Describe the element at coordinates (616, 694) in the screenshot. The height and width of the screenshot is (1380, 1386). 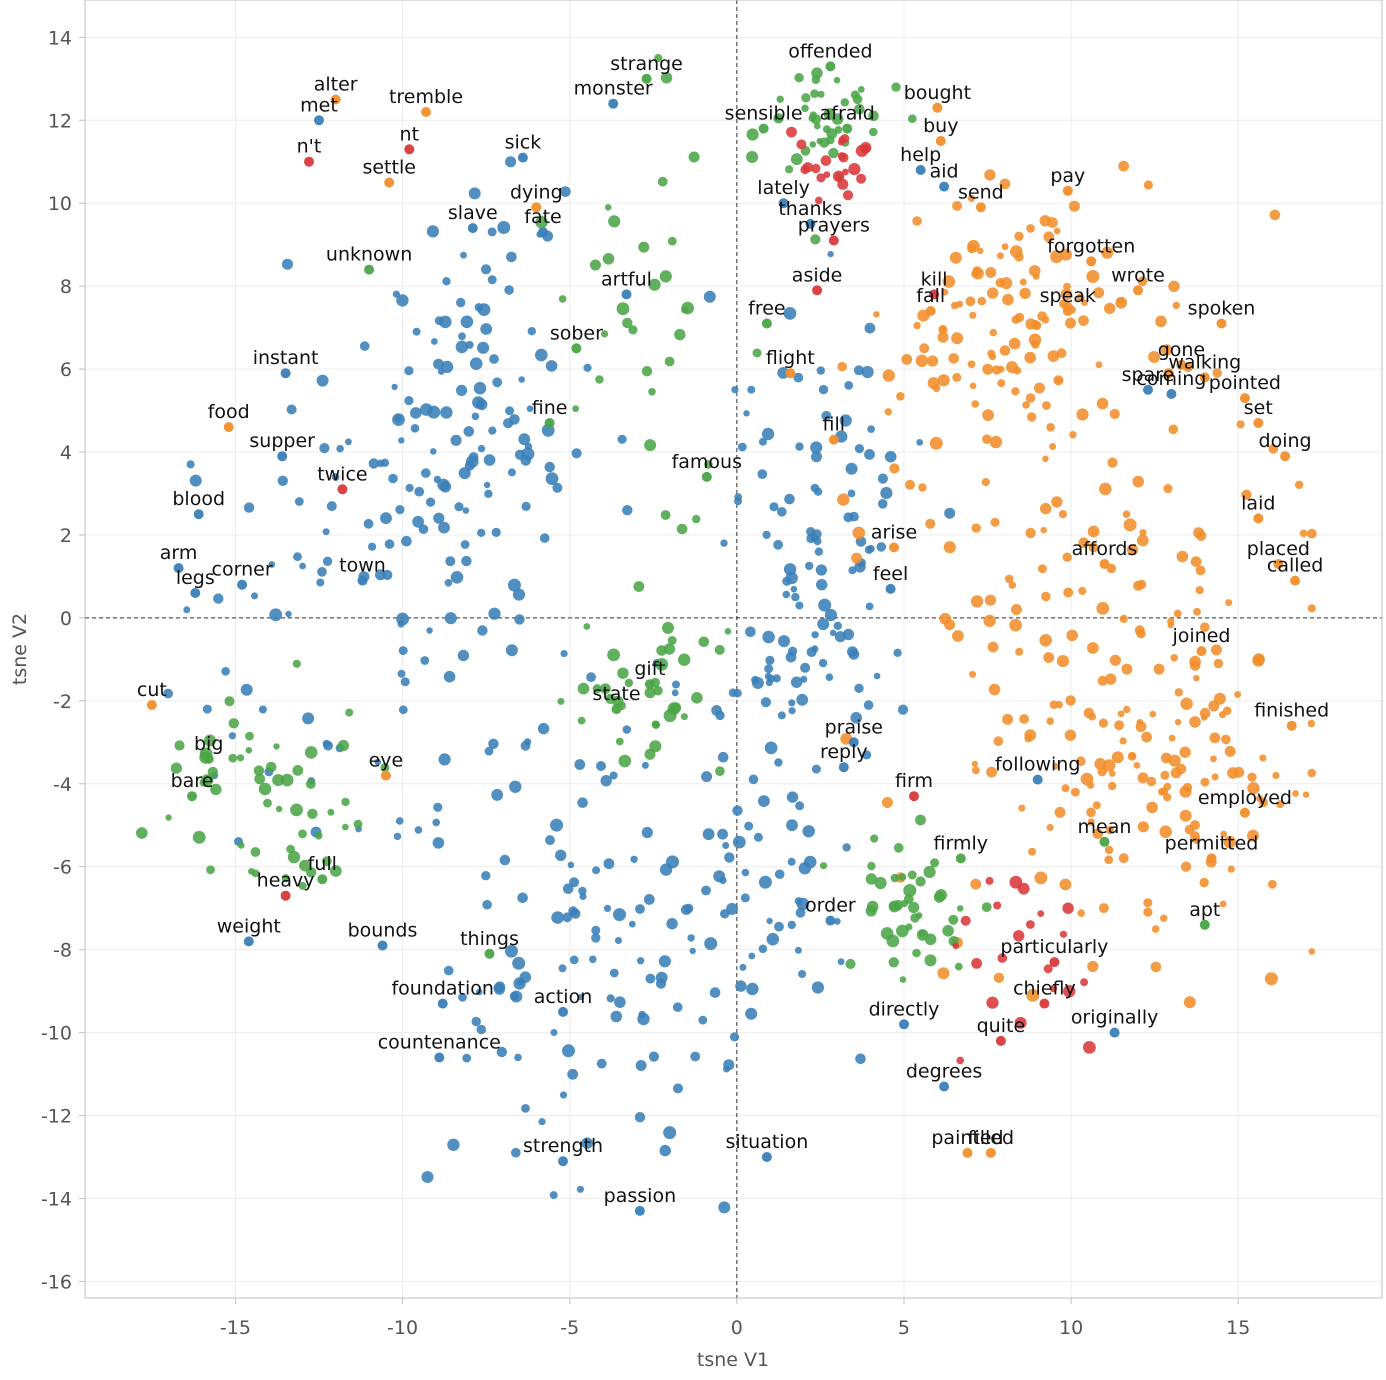
I see `word-label-state: state` at that location.